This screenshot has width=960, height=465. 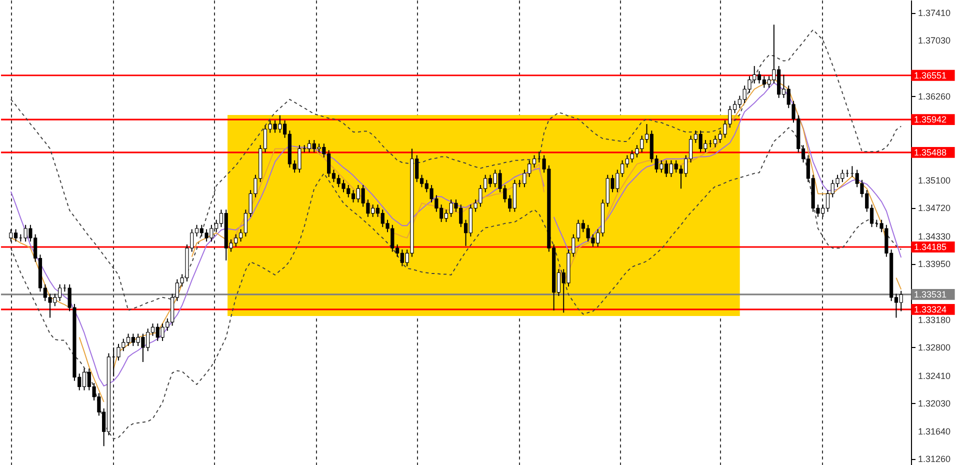 I want to click on ref-line-label: 1.34185, so click(x=930, y=247).